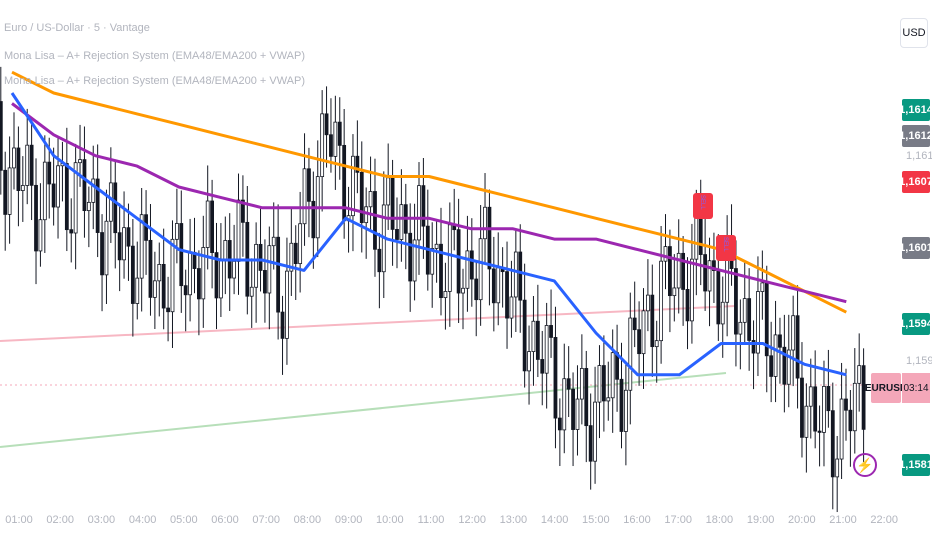 This screenshot has height=550, width=932. What do you see at coordinates (637, 520) in the screenshot?
I see `time-tick-label: 16:00` at bounding box center [637, 520].